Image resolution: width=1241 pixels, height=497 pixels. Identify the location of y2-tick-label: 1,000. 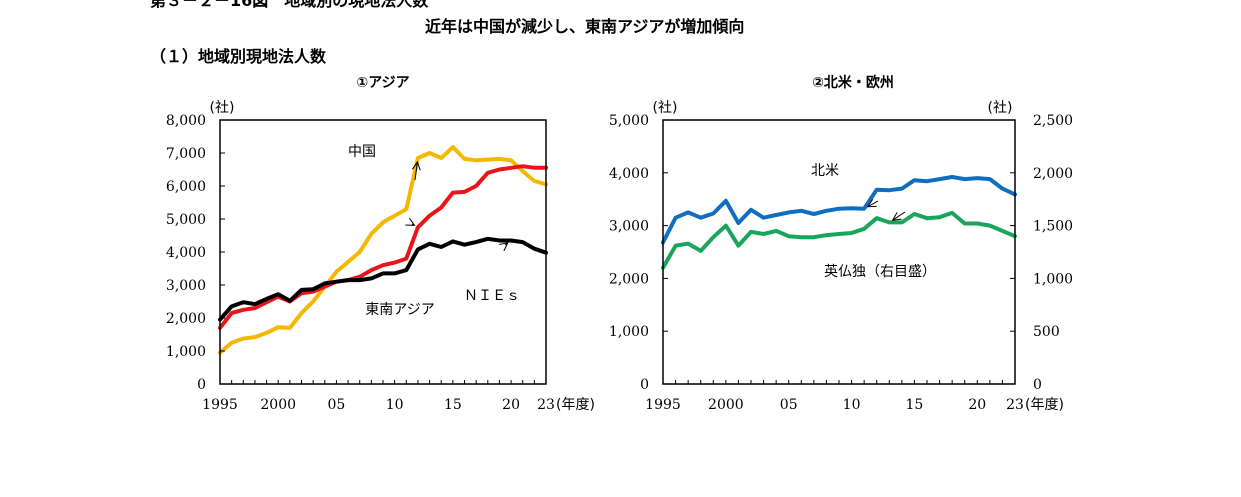
(1053, 279).